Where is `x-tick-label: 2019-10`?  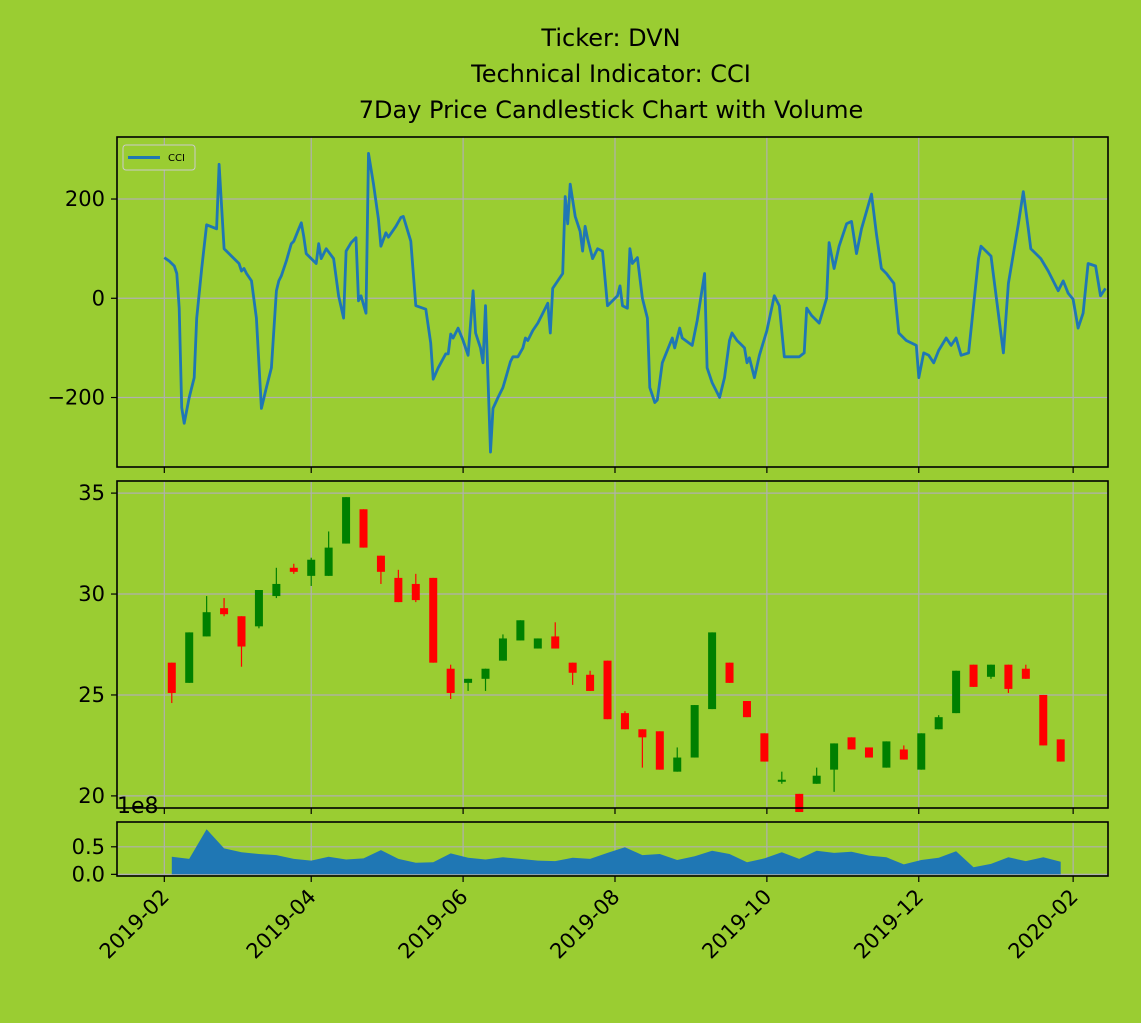 x-tick-label: 2019-10 is located at coordinates (736, 924).